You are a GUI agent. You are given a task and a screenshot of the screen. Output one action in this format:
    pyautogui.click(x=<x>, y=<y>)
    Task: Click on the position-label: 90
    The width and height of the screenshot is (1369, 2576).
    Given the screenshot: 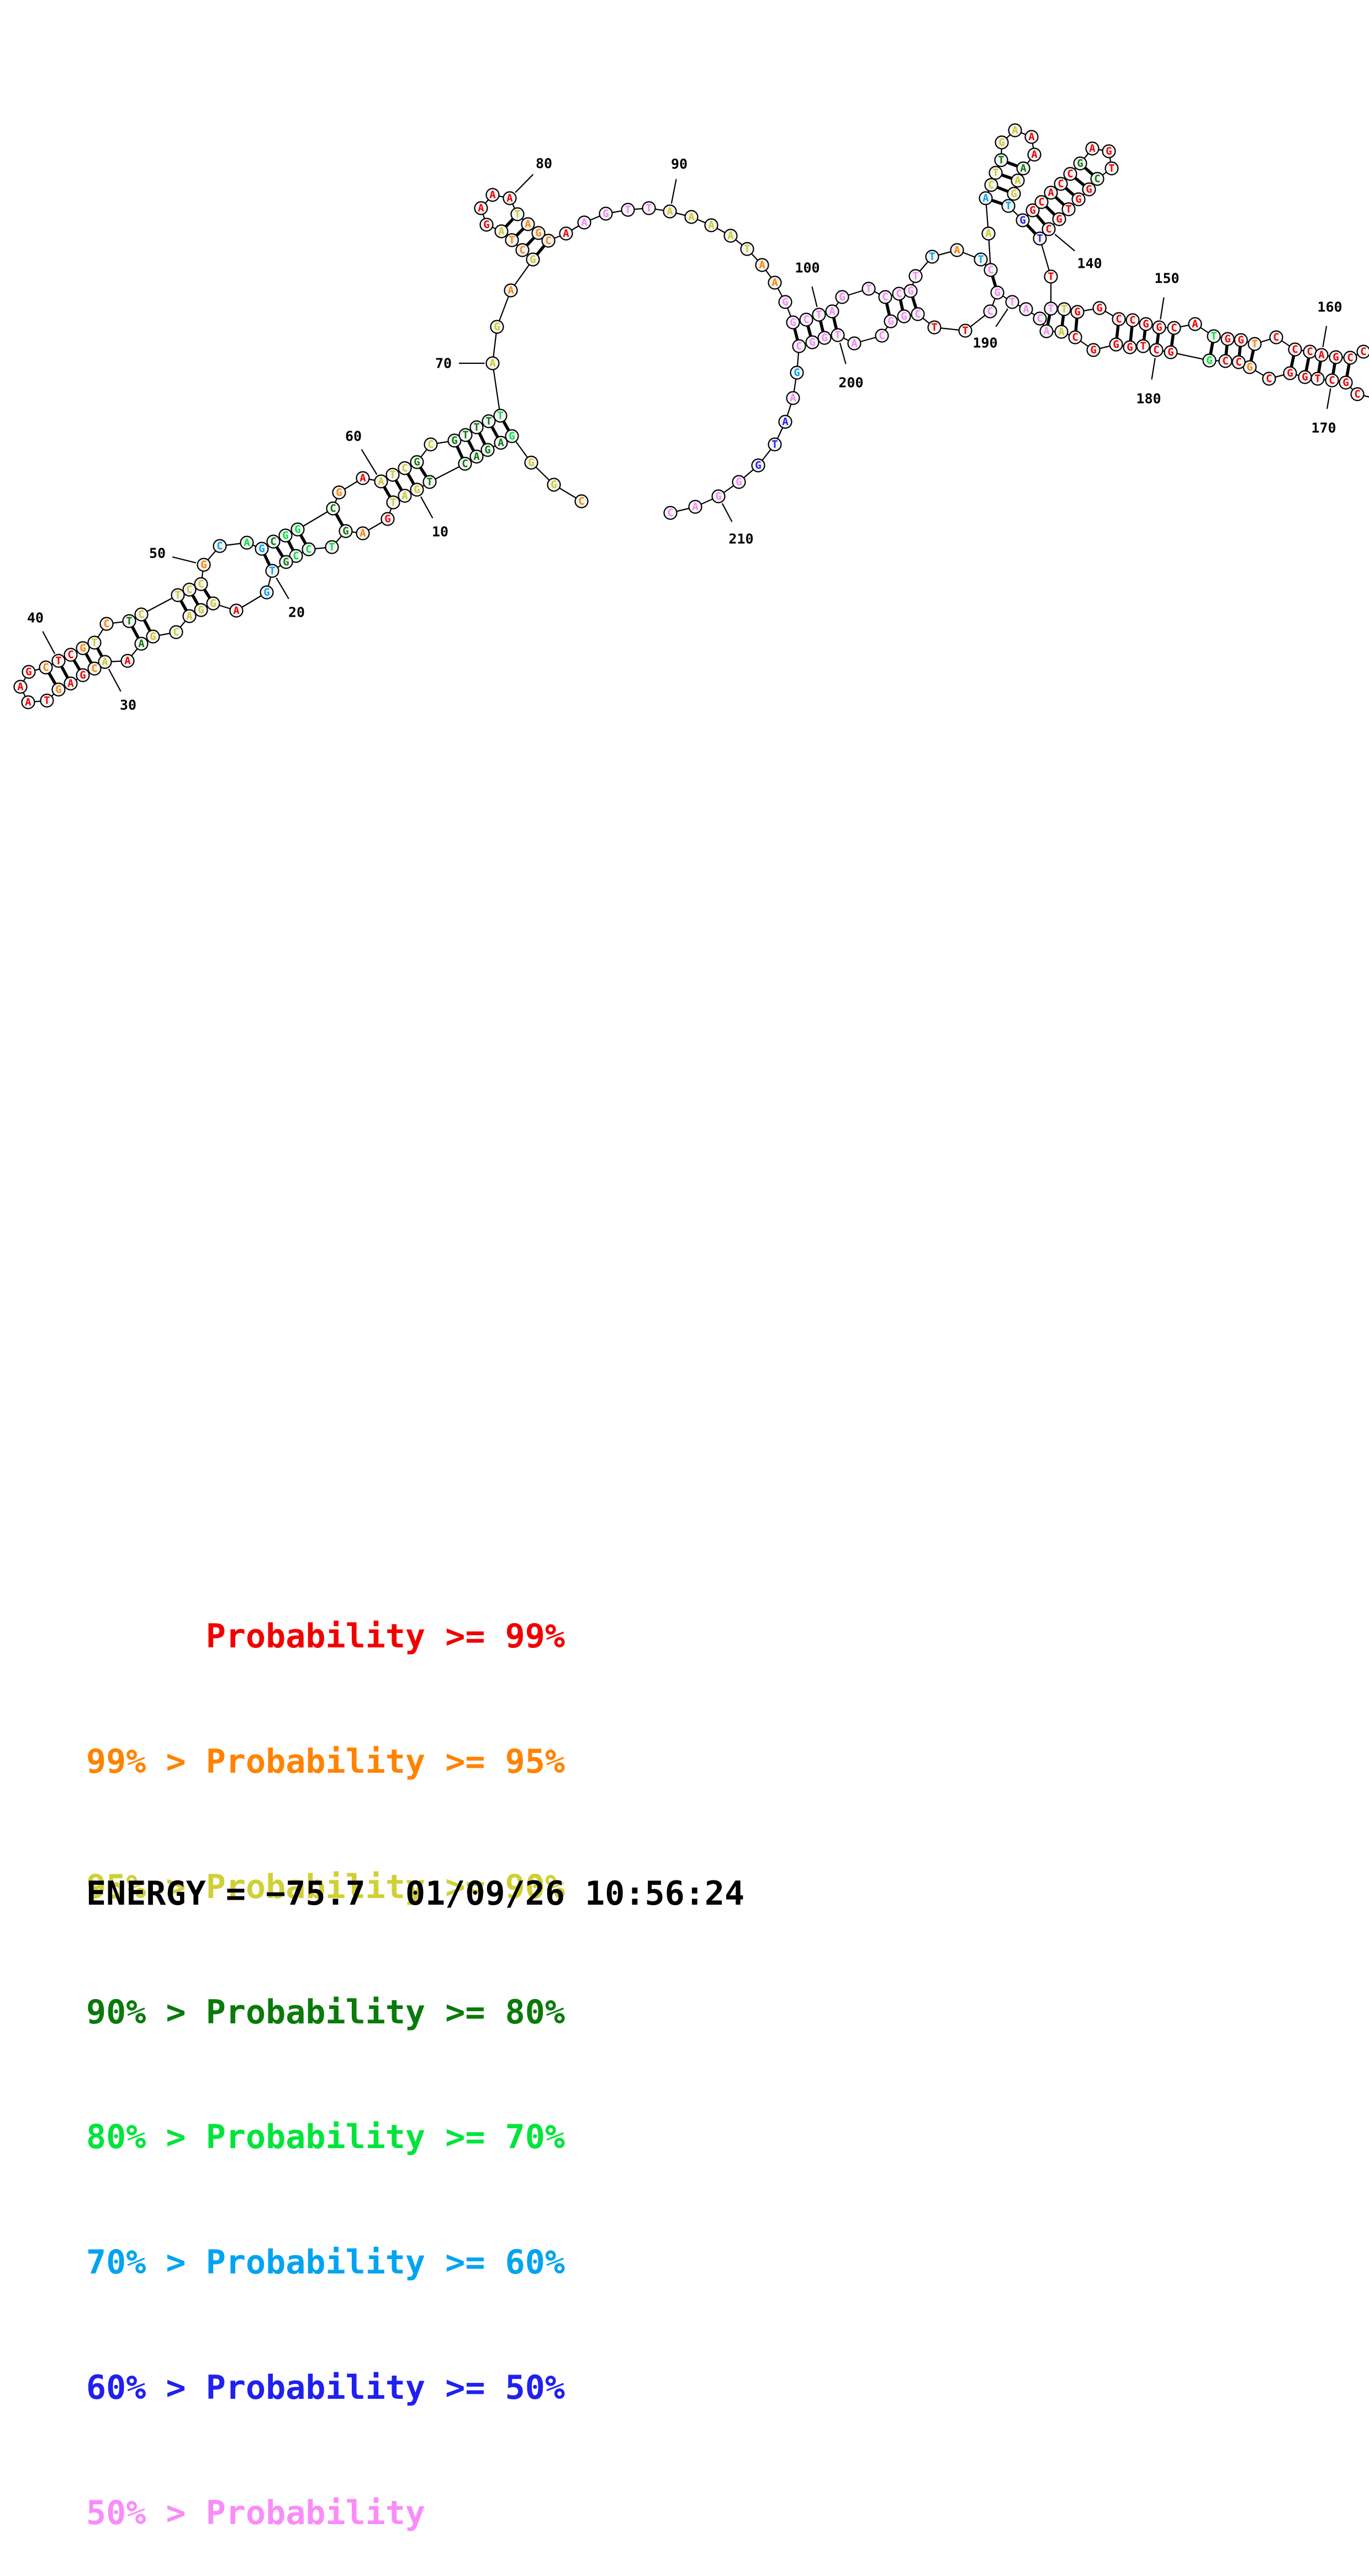 What is the action you would take?
    pyautogui.click(x=679, y=164)
    